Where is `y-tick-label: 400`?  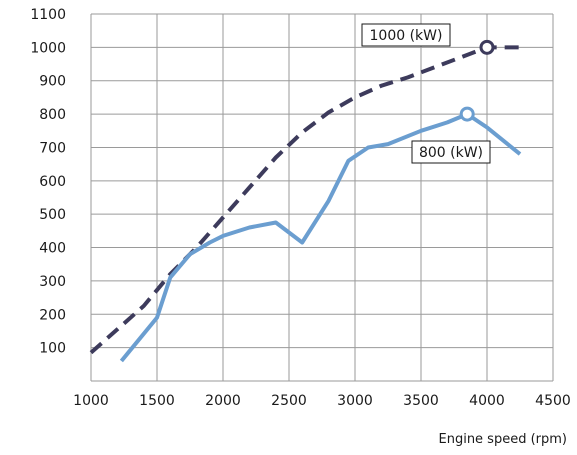 y-tick-label: 400 is located at coordinates (52, 249).